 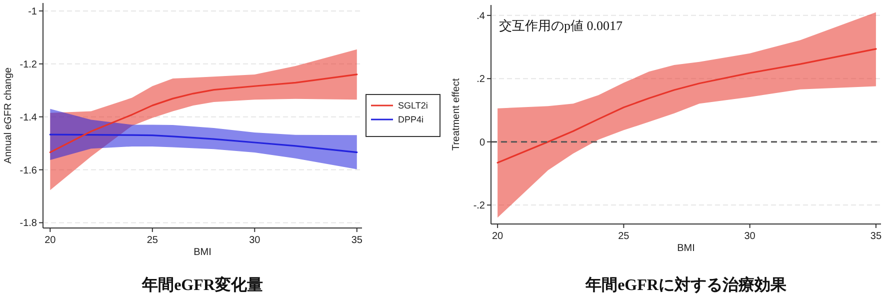 I want to click on y-tick-label: .4, so click(x=481, y=16).